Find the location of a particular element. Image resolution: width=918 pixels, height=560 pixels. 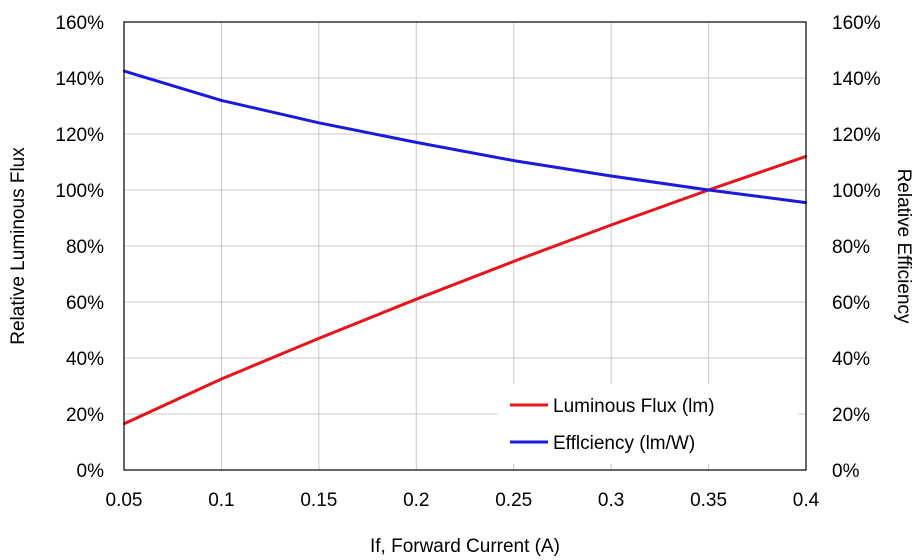

y2-tick-label: 80% is located at coordinates (851, 247).